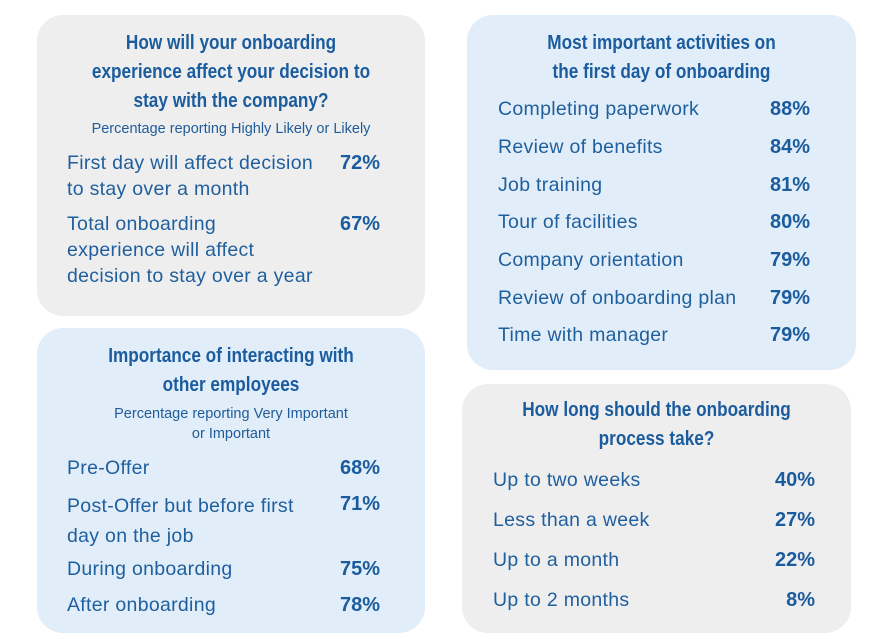  What do you see at coordinates (583, 335) in the screenshot?
I see `stat-label: Time with manager` at bounding box center [583, 335].